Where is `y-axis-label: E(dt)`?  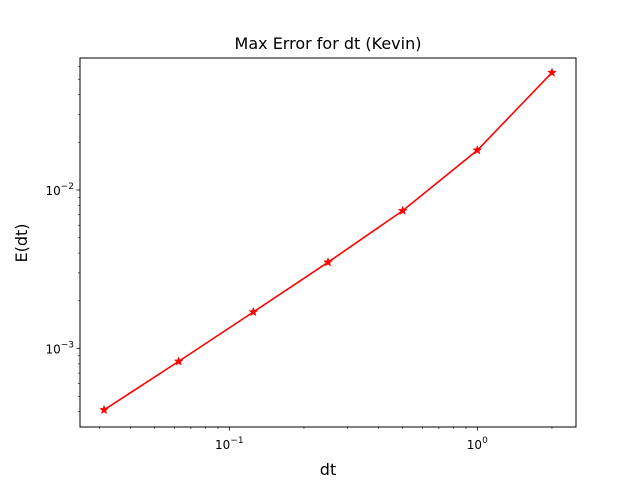
y-axis-label: E(dt) is located at coordinates (21, 242).